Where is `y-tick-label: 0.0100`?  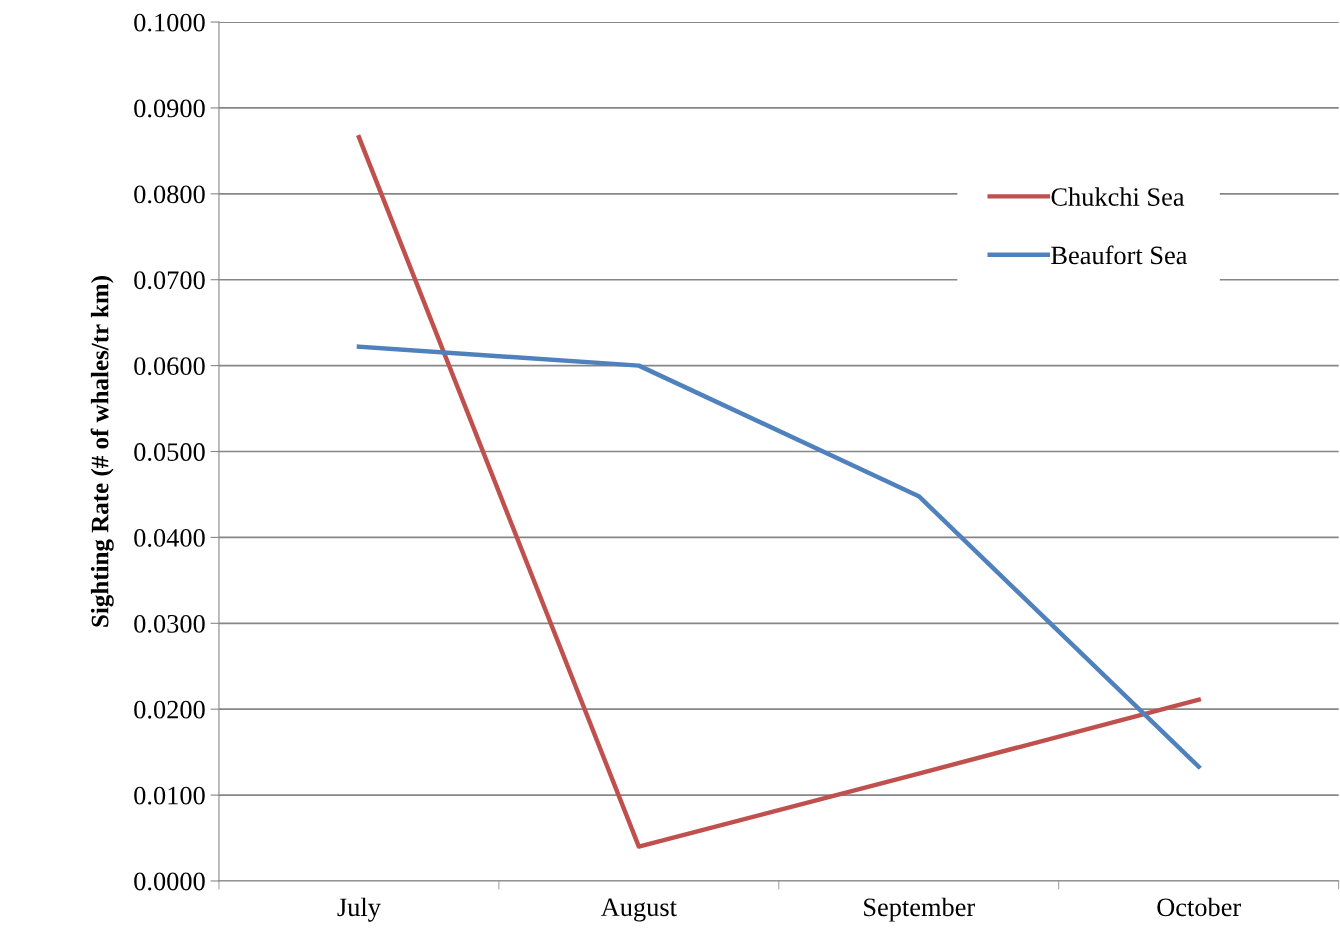 y-tick-label: 0.0100 is located at coordinates (169, 795).